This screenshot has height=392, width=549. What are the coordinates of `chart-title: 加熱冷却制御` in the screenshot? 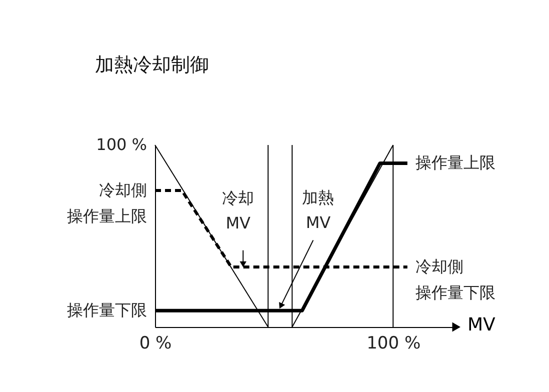 It's located at (152, 65).